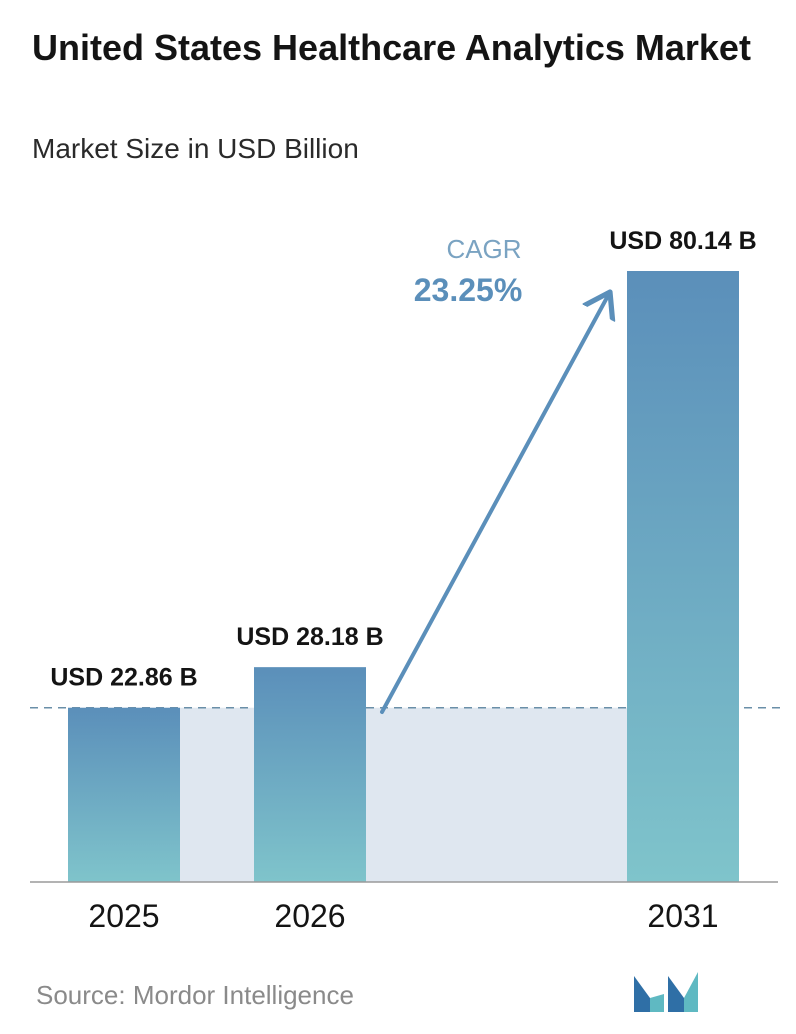 The width and height of the screenshot is (796, 1034). What do you see at coordinates (682, 916) in the screenshot?
I see `x-tick-2031: 2031` at bounding box center [682, 916].